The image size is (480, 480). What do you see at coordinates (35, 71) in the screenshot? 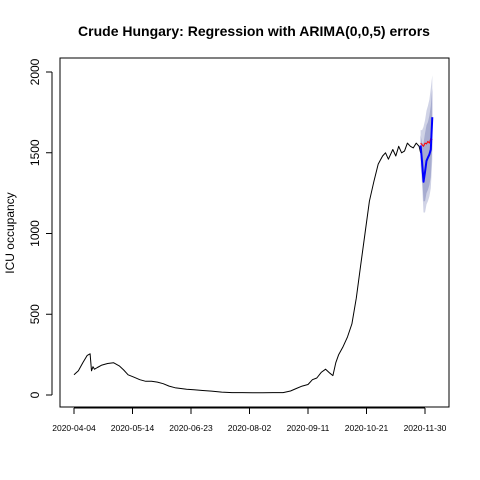
I see `y-tick-label: 2000` at bounding box center [35, 71].